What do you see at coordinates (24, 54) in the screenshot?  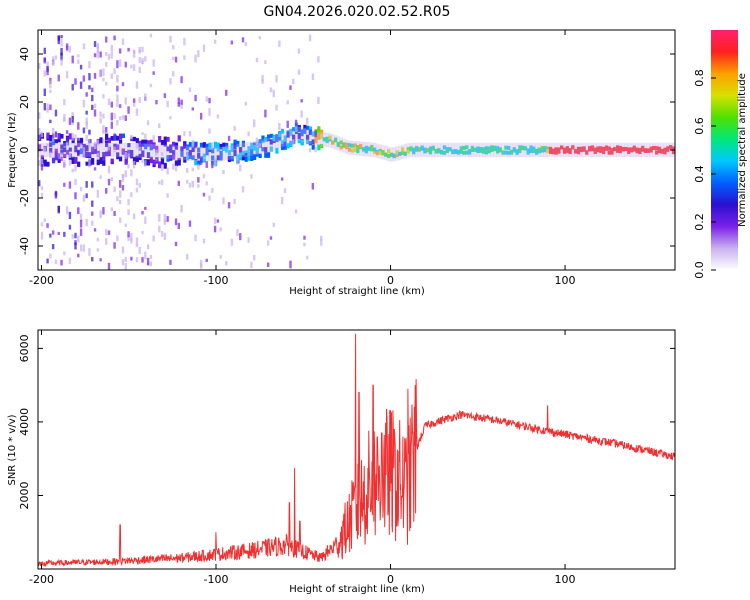 I see `spectrogram-ytick-label: 40` at bounding box center [24, 54].